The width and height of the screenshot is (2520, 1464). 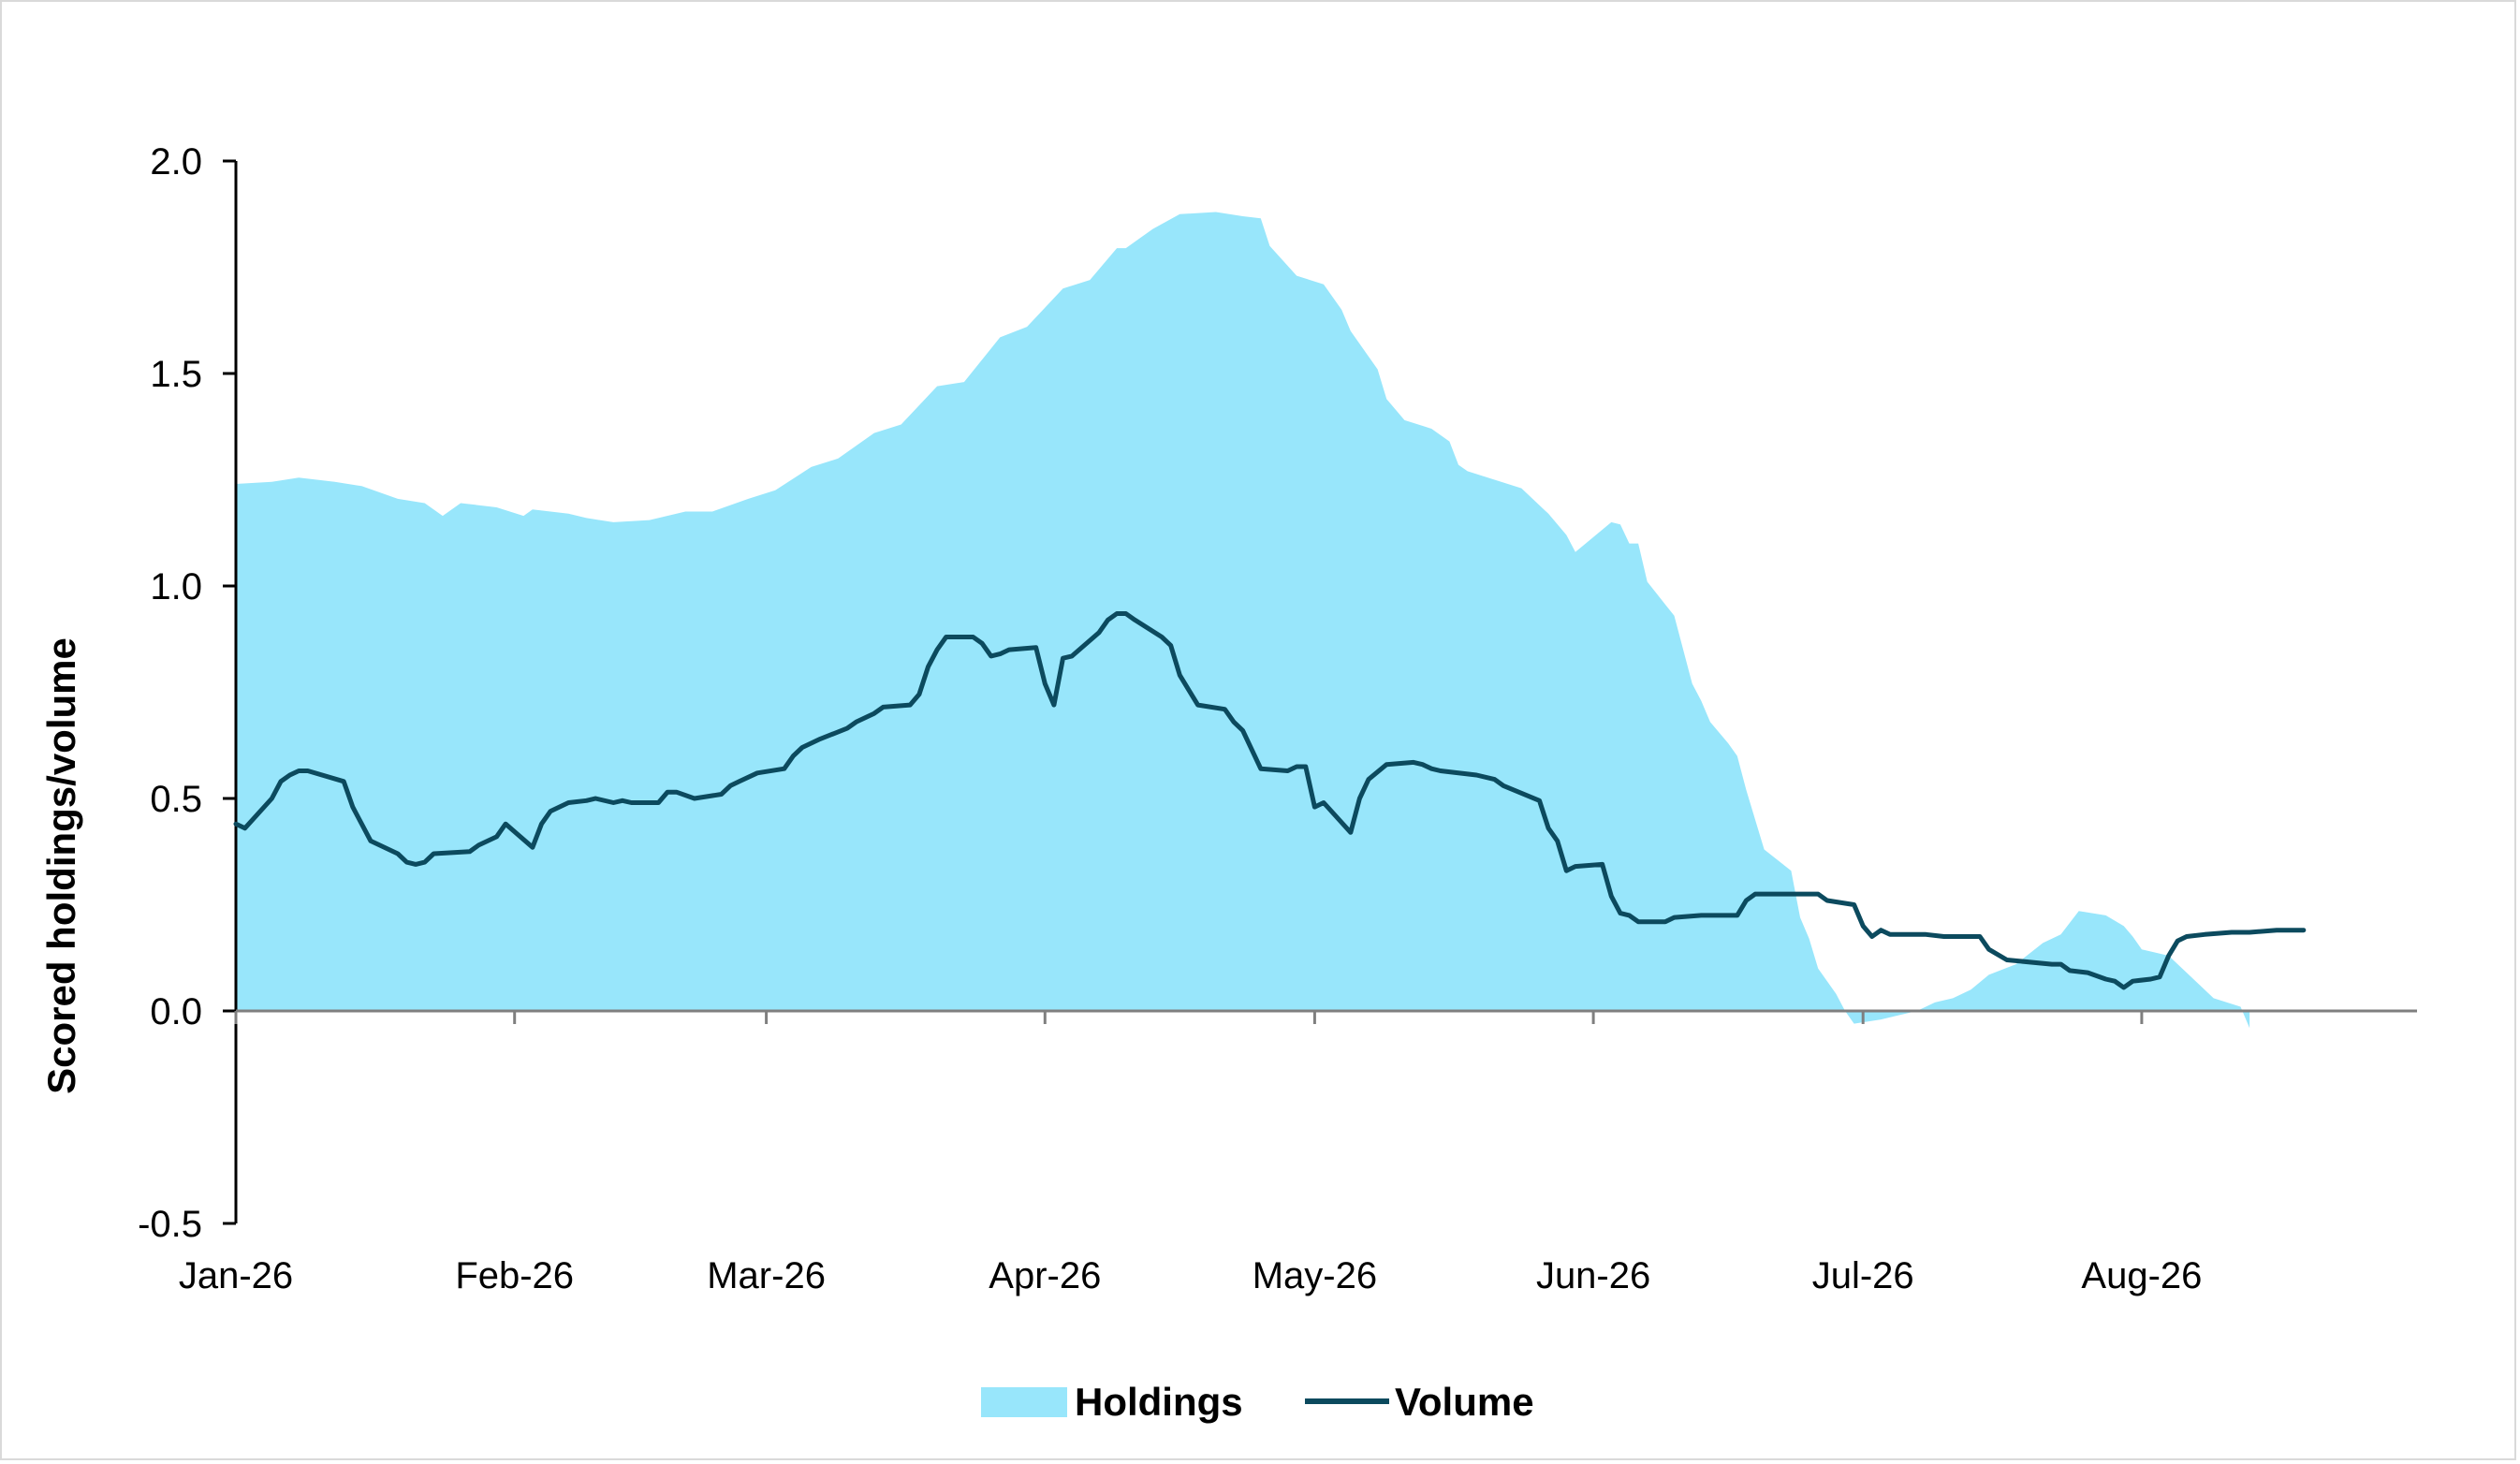 What do you see at coordinates (176, 374) in the screenshot?
I see `y-tick-label: 1.5` at bounding box center [176, 374].